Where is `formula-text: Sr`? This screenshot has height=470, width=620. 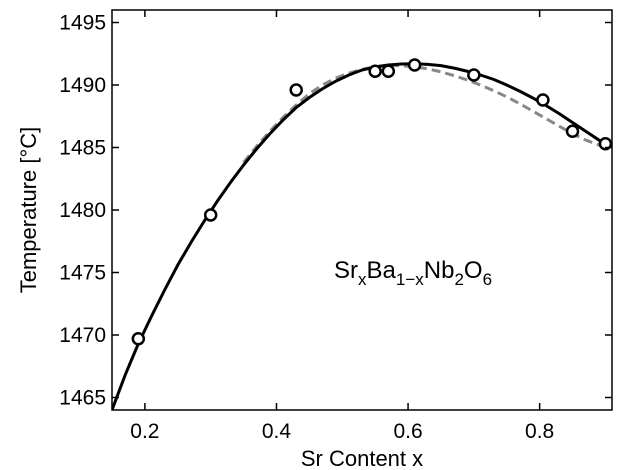 formula-text: Sr is located at coordinates (346, 270).